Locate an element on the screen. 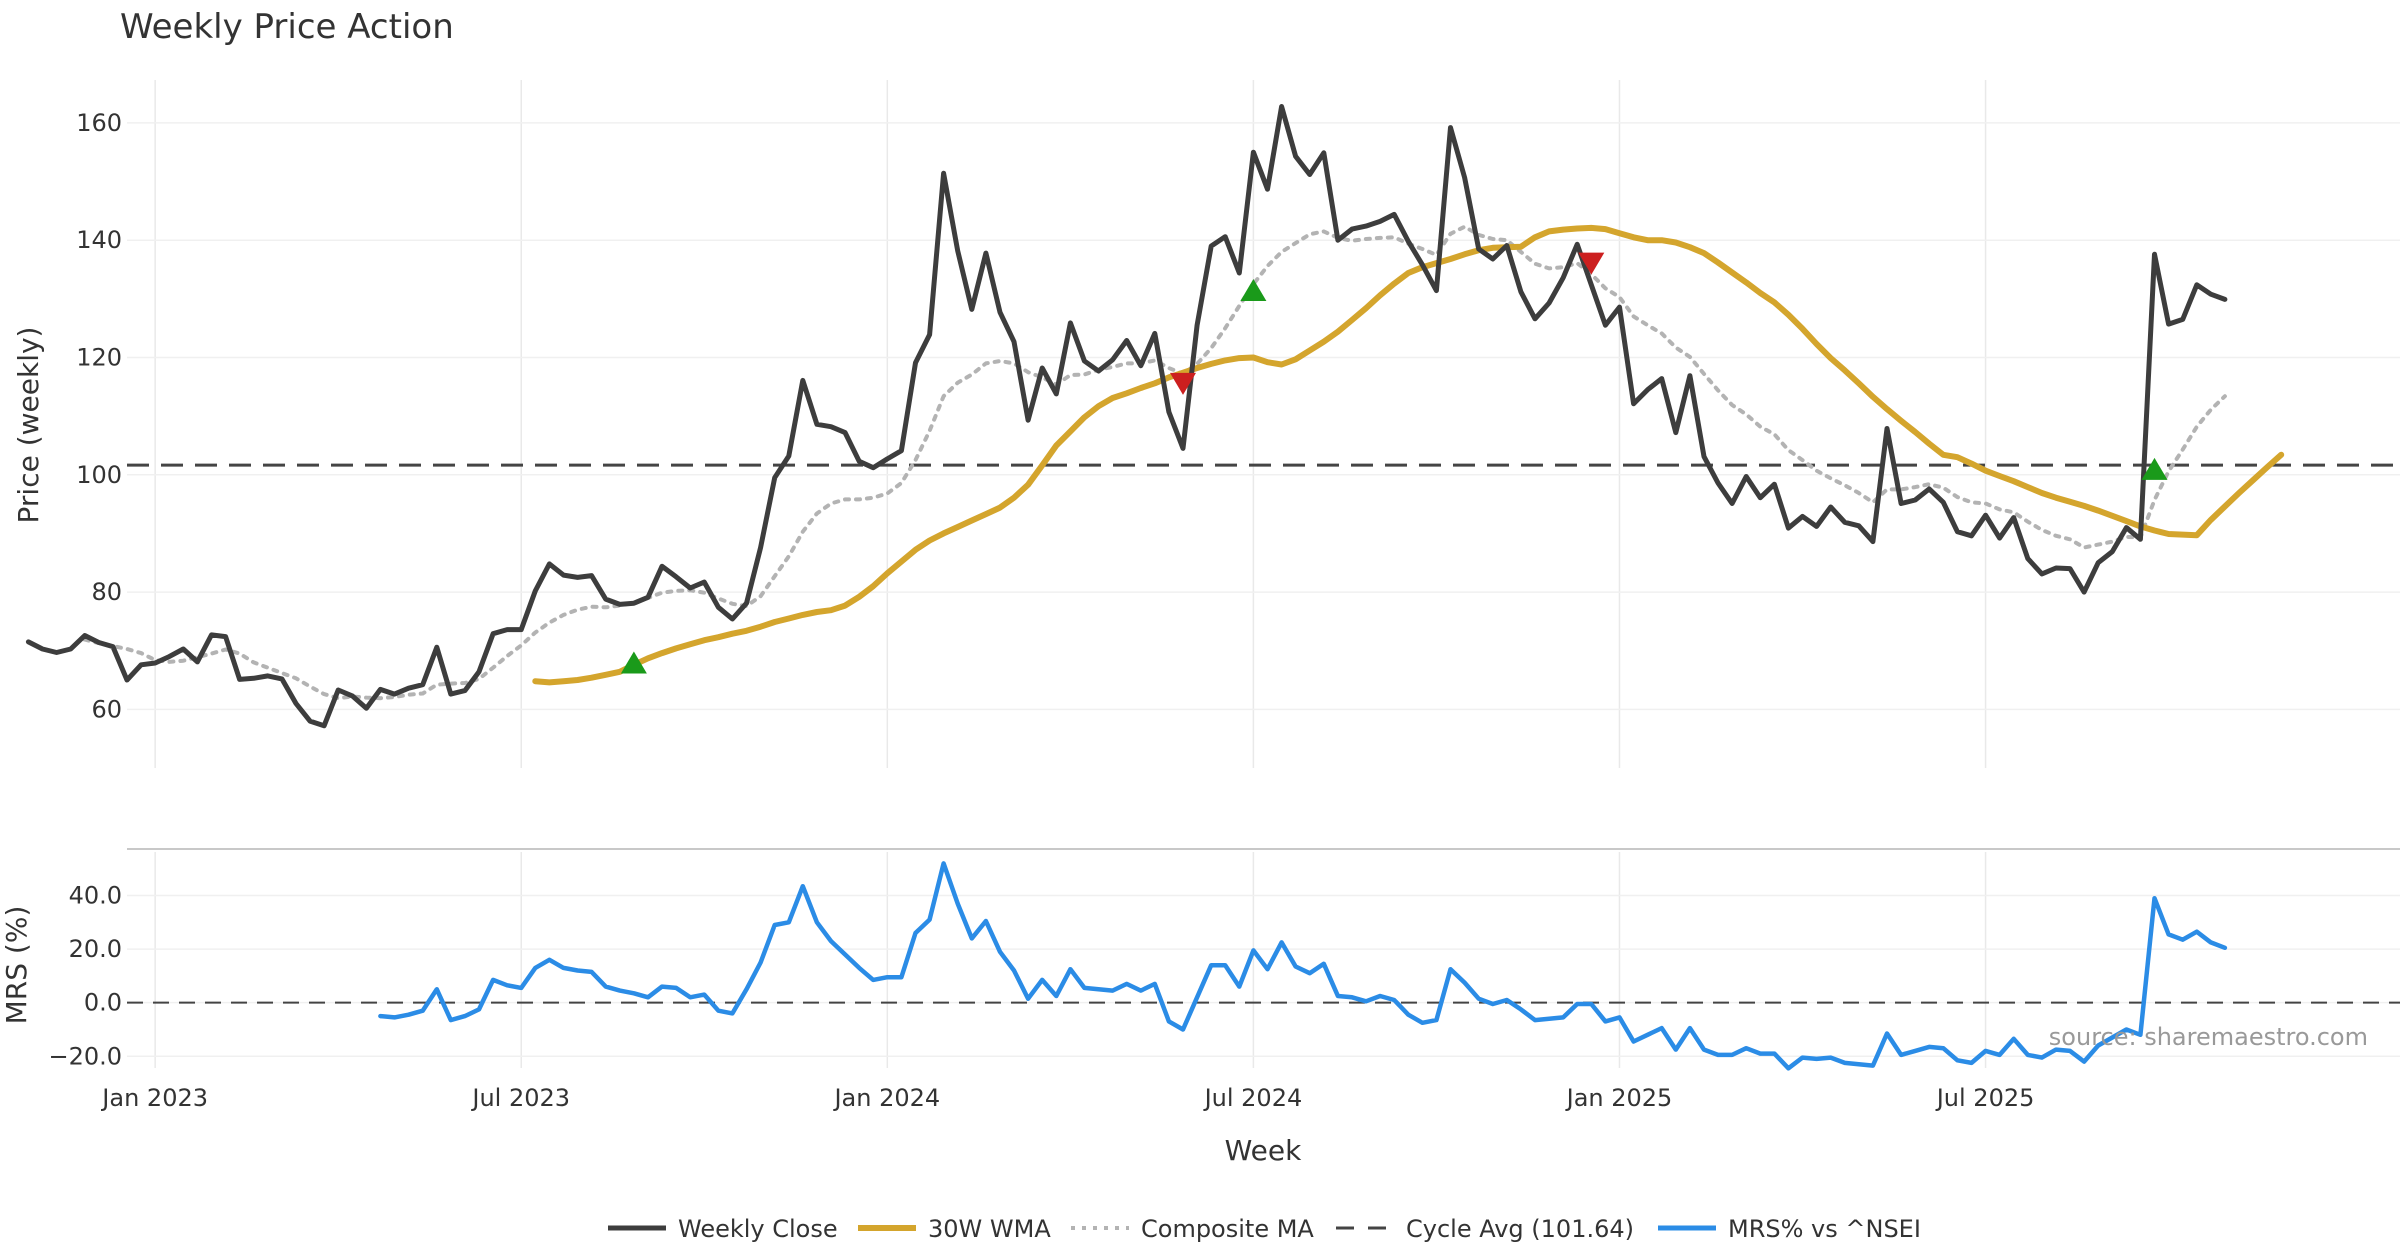  mrs-y-tick-label: −20.0 is located at coordinates (85, 1056).